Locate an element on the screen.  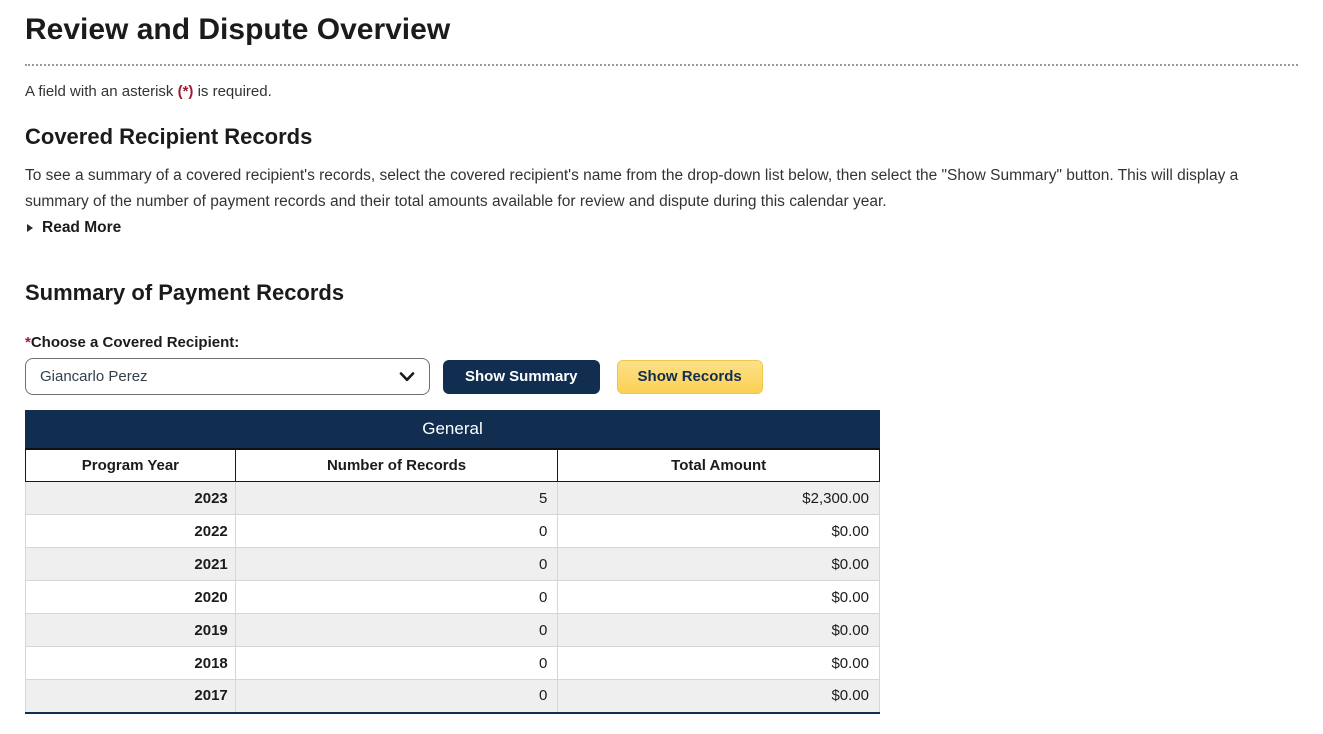
table-row: 2020 0 $0.00 is located at coordinates (452, 597).